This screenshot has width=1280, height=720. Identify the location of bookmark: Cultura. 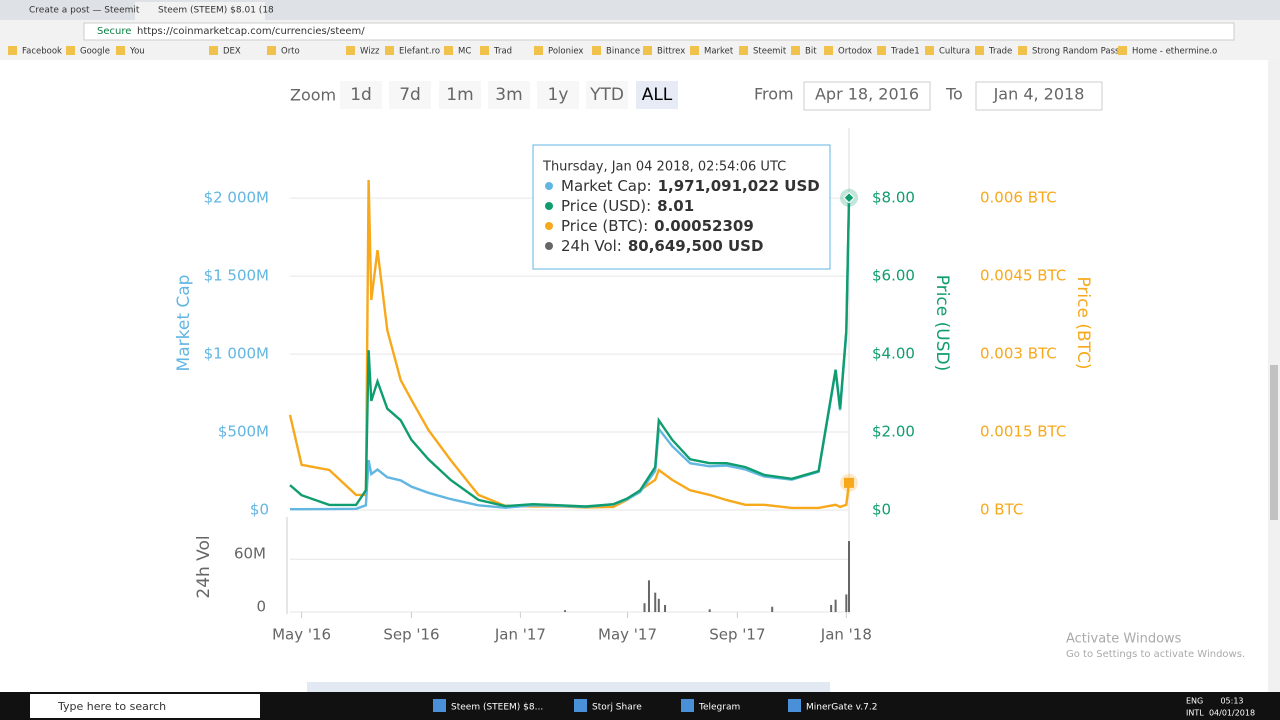
(954, 52).